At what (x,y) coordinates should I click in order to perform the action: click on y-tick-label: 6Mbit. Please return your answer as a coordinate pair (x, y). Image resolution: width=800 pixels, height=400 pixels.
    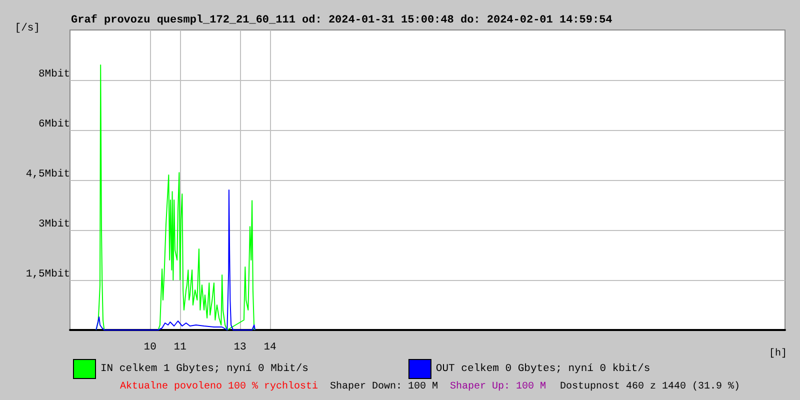
    Looking at the image, I should click on (54, 124).